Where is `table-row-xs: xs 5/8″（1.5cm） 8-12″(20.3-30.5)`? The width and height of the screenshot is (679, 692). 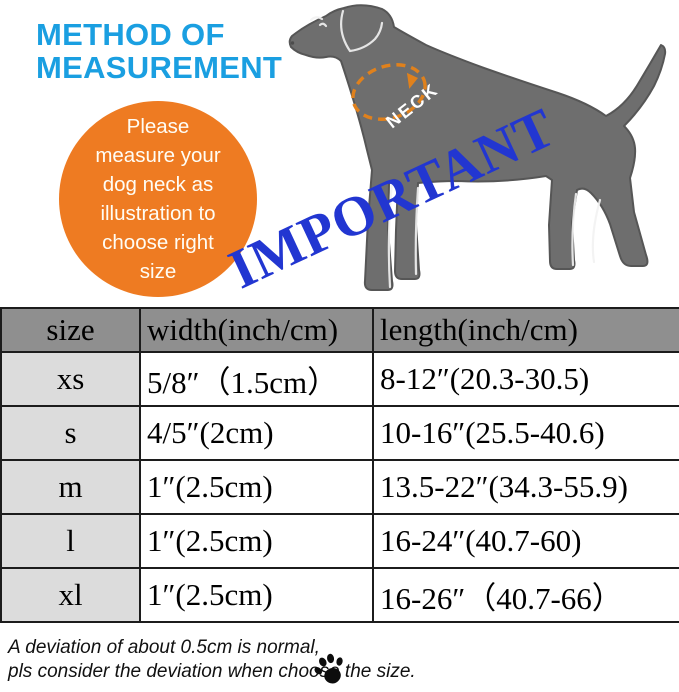 table-row-xs: xs 5/8″（1.5cm） 8-12″(20.3-30.5) is located at coordinates (339, 379).